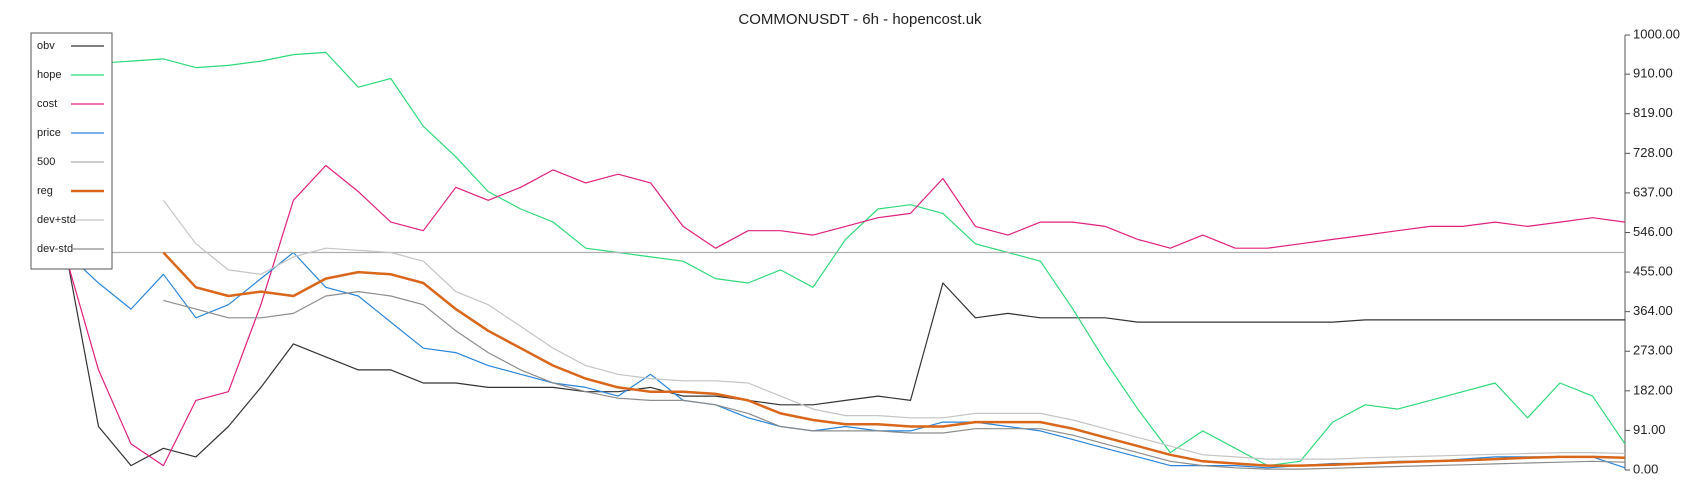  Describe the element at coordinates (49, 75) in the screenshot. I see `legend-label: hope` at that location.